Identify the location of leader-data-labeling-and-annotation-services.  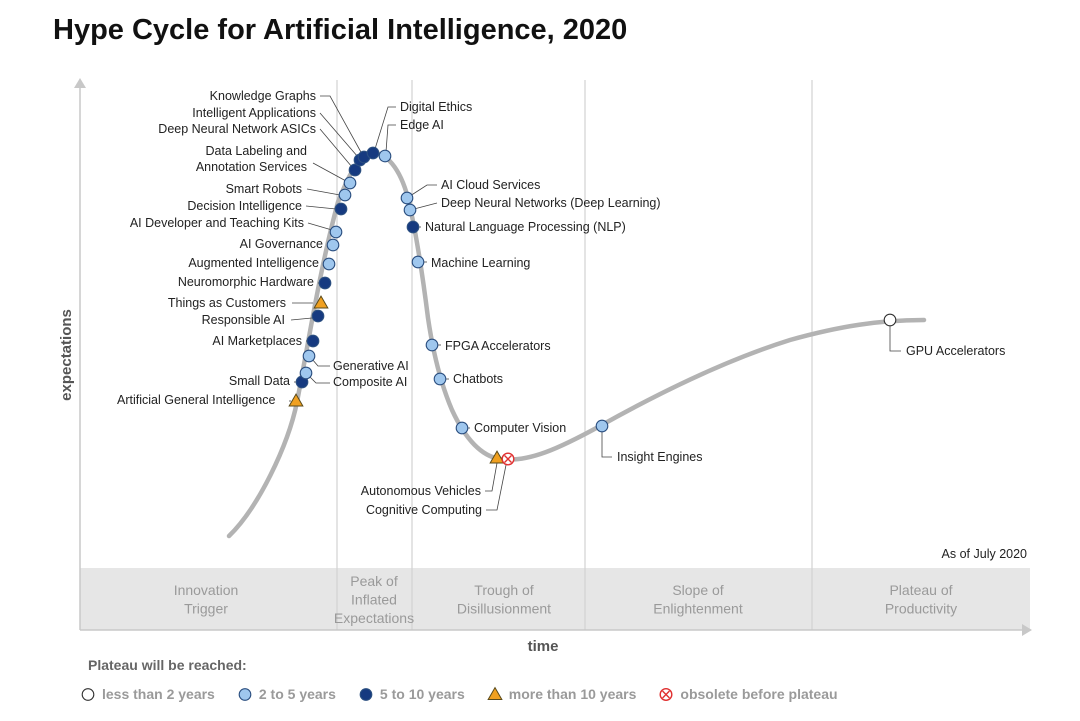
(329, 172).